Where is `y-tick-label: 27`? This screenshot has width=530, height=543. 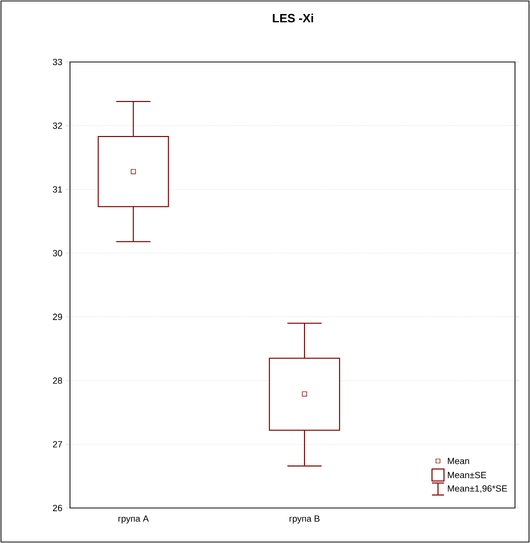 y-tick-label: 27 is located at coordinates (57, 444).